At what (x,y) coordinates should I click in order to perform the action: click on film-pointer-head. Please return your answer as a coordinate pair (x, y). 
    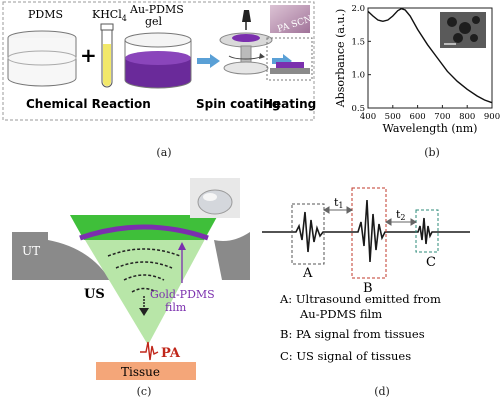
    Looking at the image, I should click on (182, 246).